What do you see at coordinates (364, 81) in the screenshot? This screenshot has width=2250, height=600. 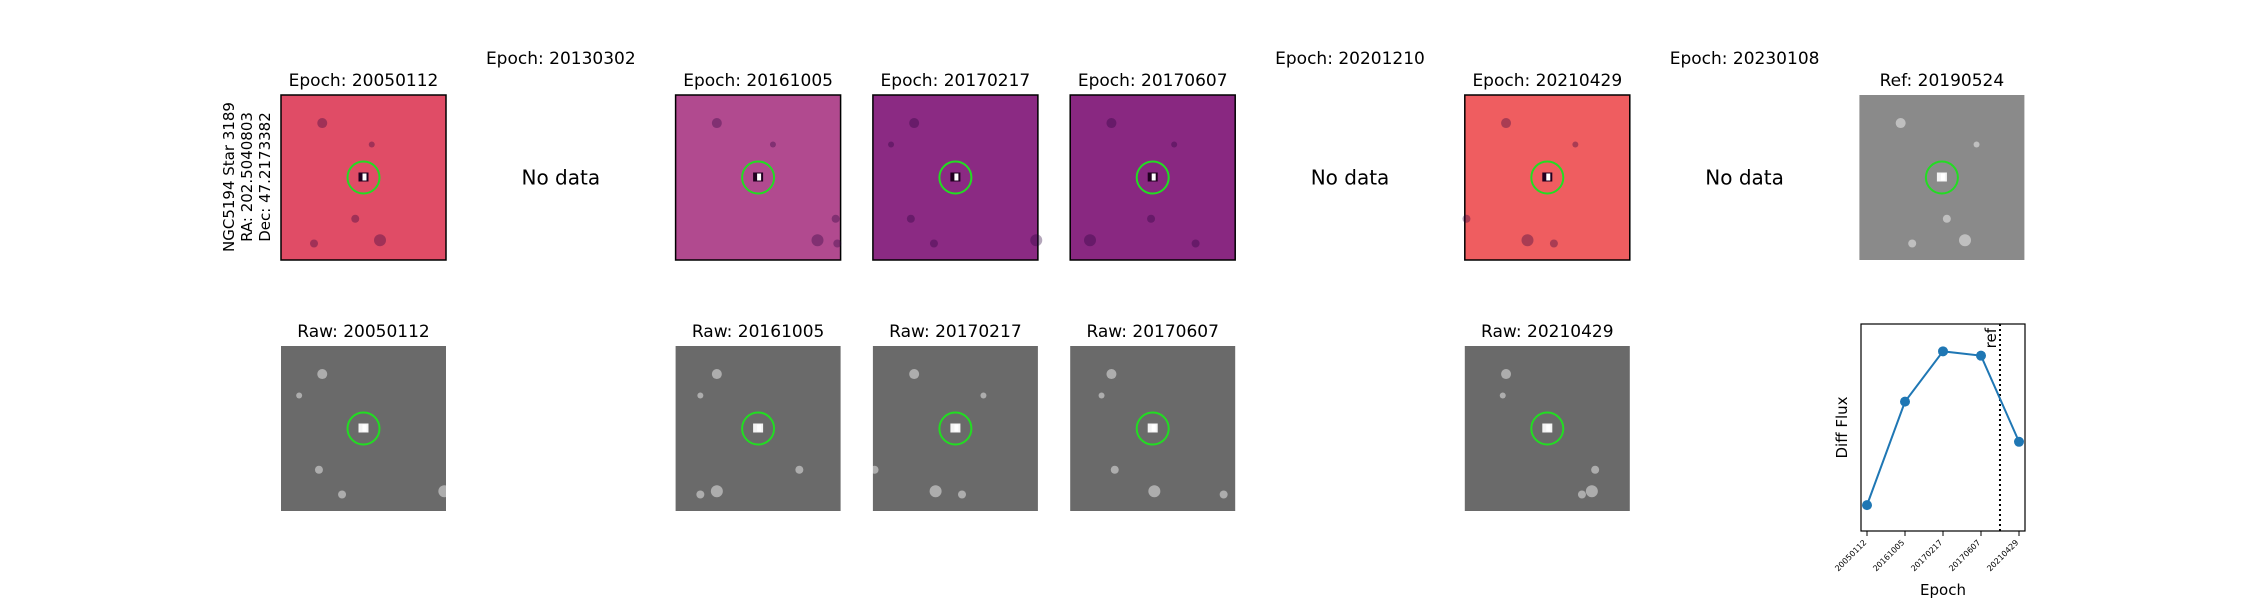 I see `panel-title: Epoch: 20050112` at bounding box center [364, 81].